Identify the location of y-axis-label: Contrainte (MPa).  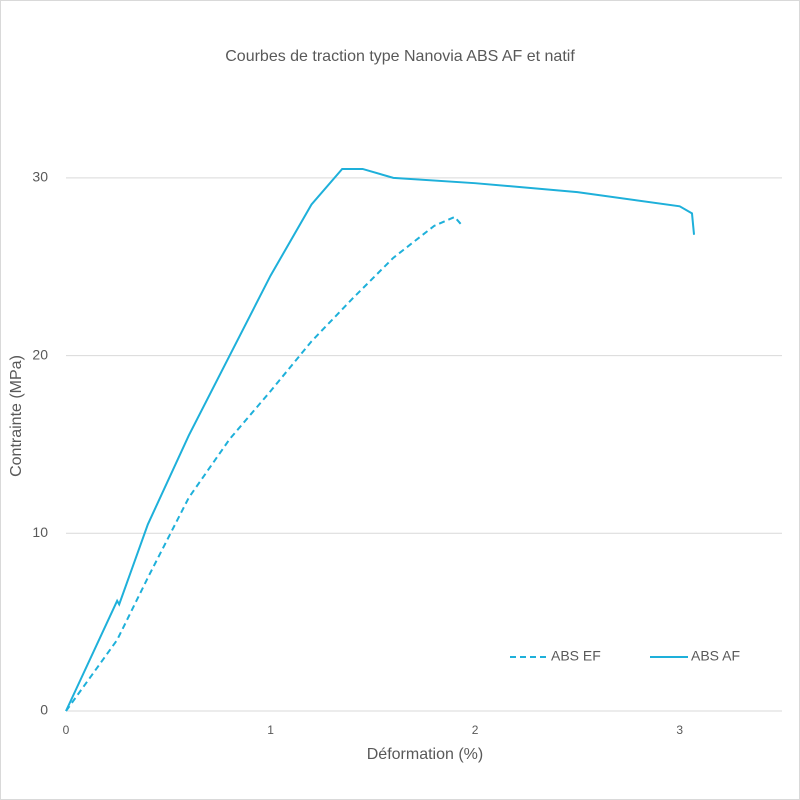
(16, 416).